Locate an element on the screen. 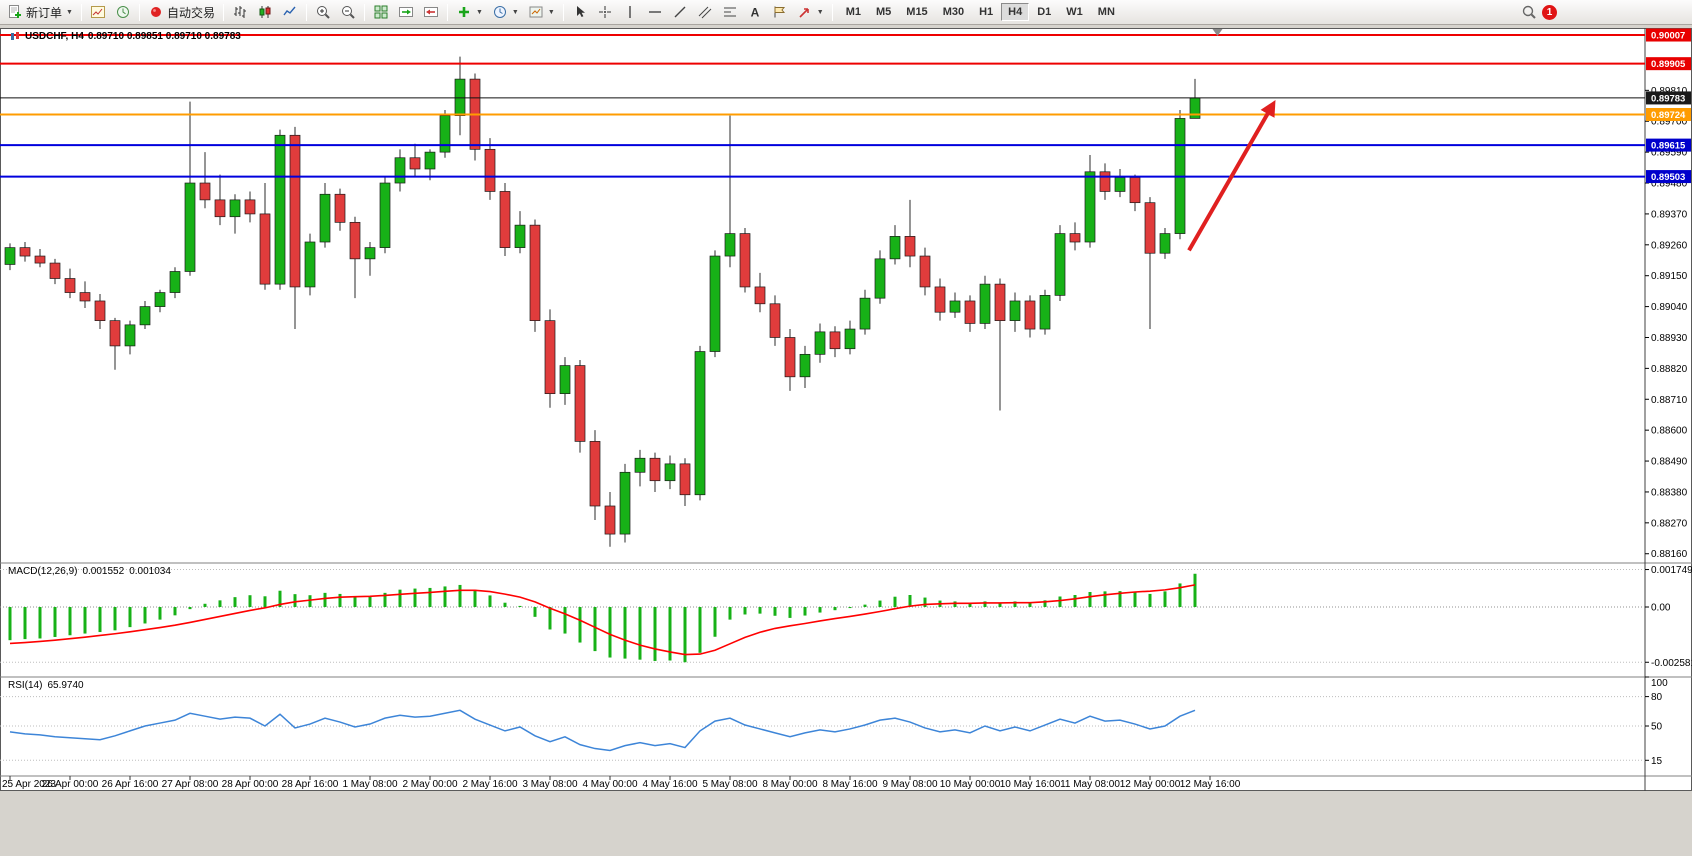 This screenshot has width=1692, height=856. zoom-out-button is located at coordinates (348, 12).